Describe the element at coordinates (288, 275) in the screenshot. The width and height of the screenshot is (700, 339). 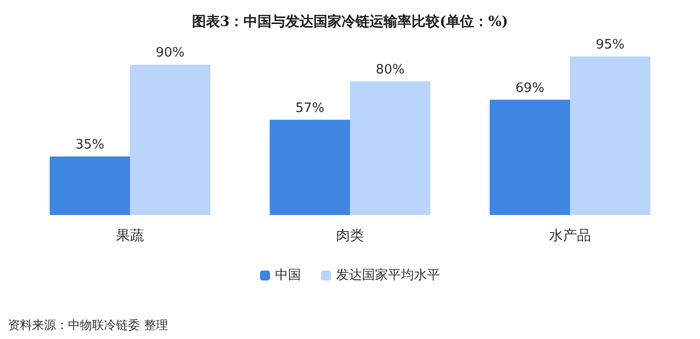
I see `legend-label: 中国` at that location.